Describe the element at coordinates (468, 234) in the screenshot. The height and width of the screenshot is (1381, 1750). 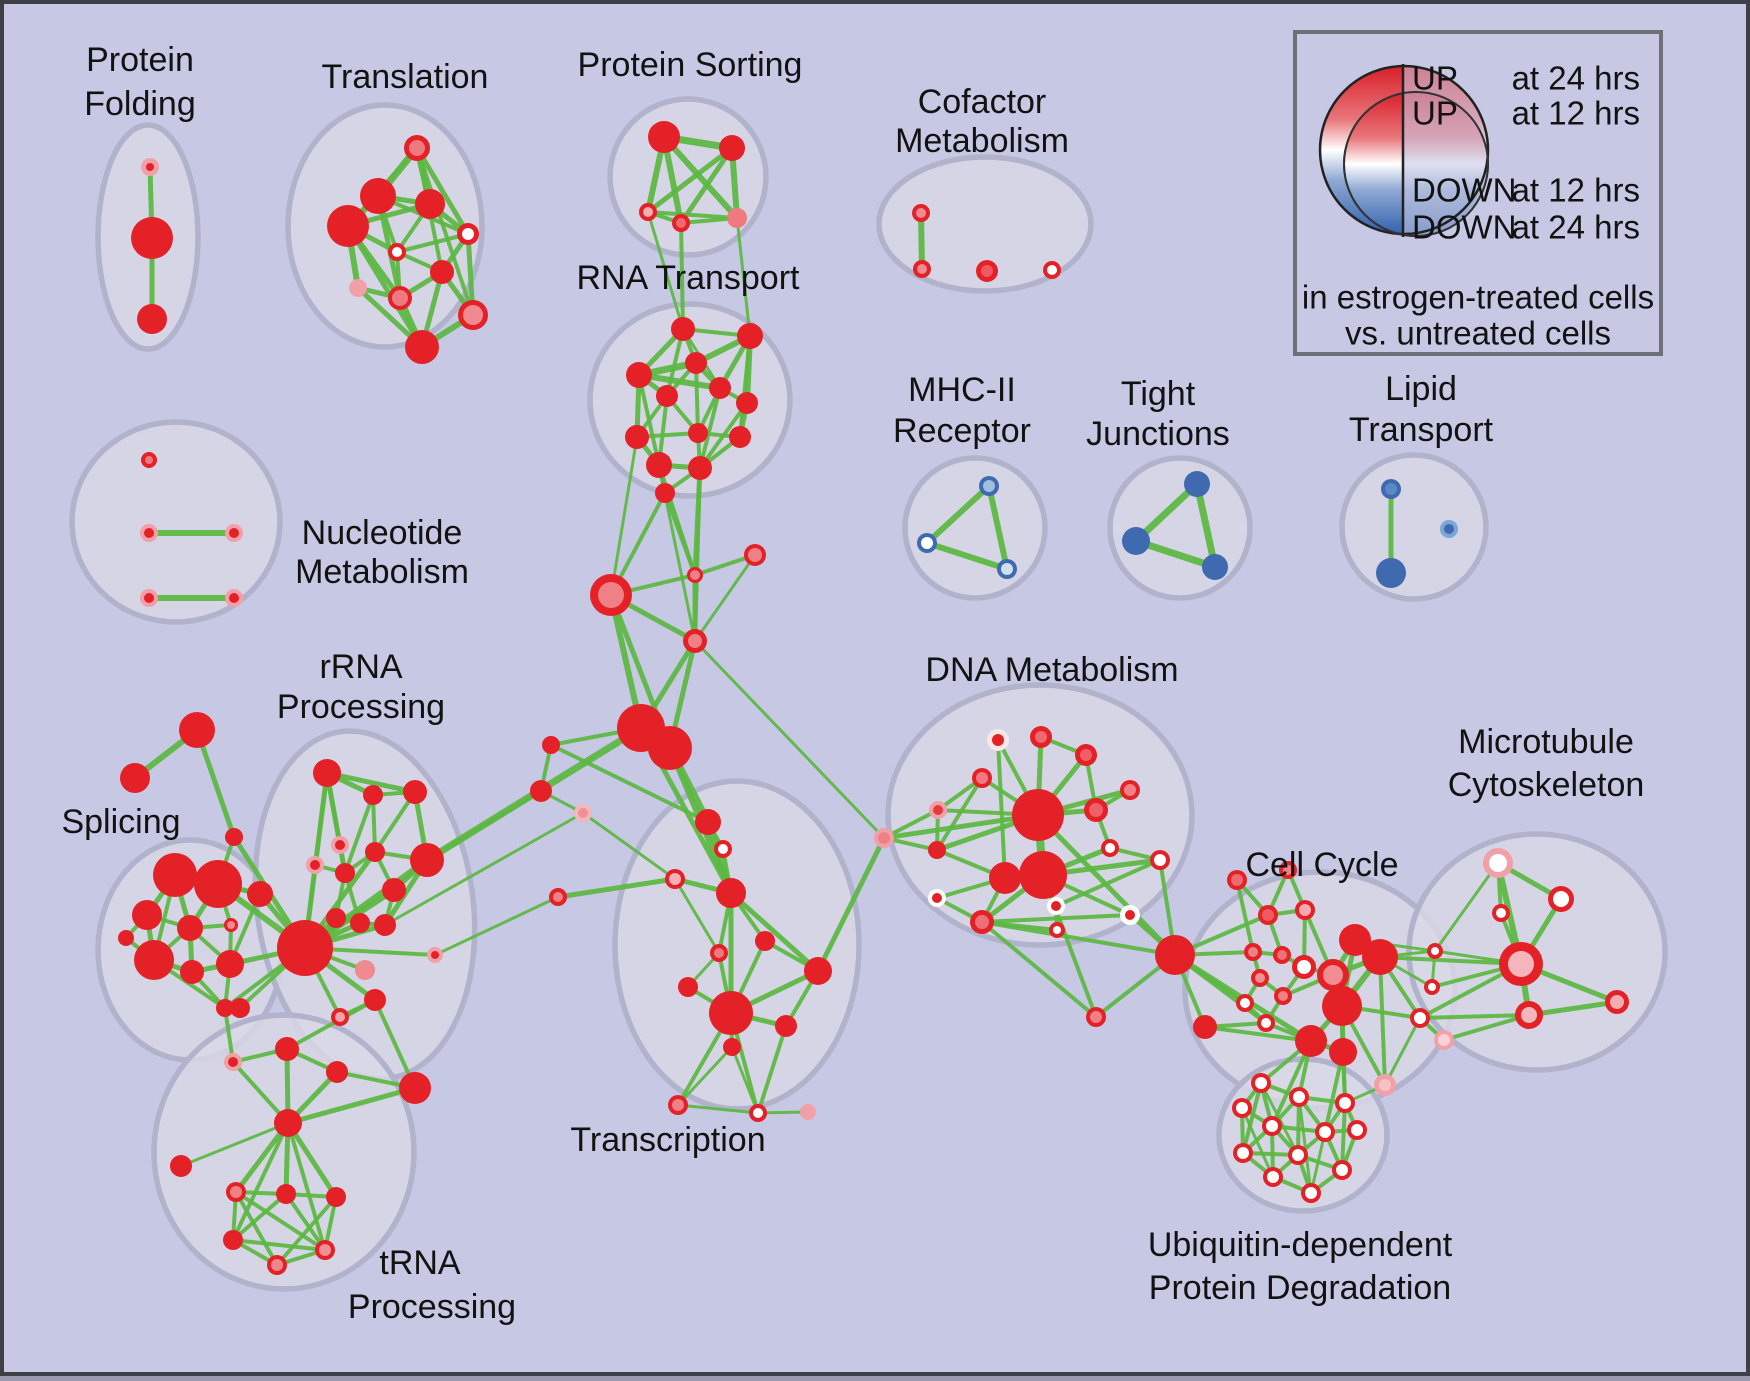
I see `network-node-t5` at that location.